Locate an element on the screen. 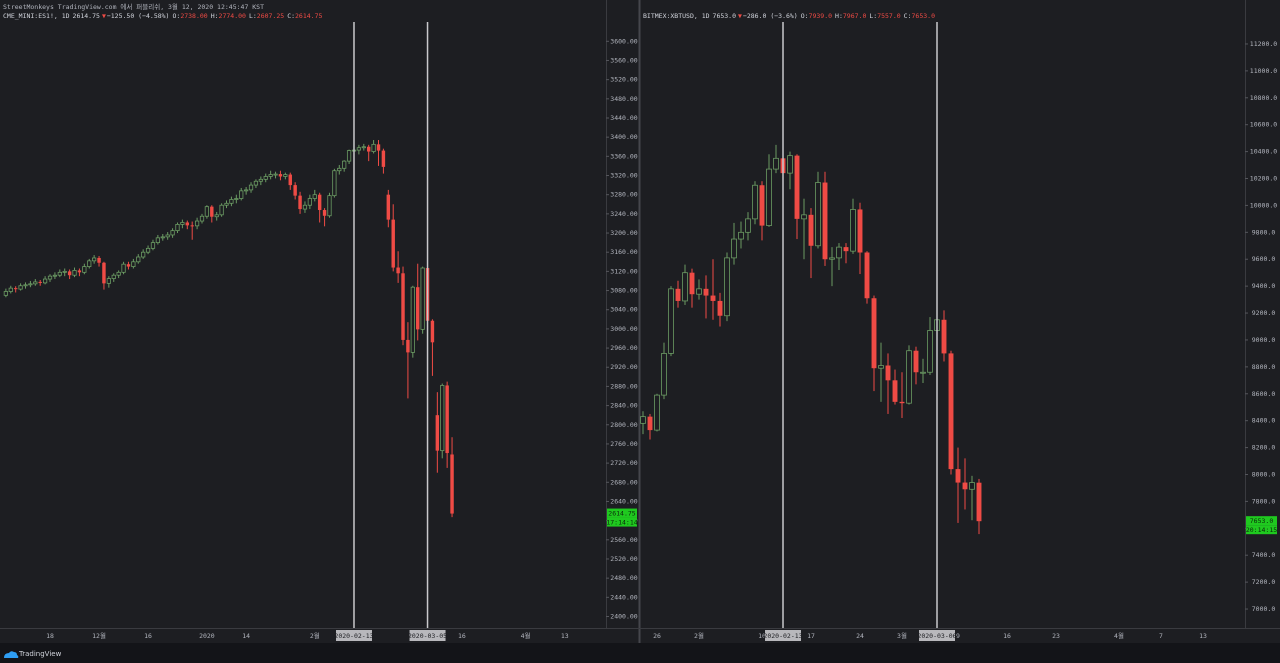  y-tick-label: 3480.00 is located at coordinates (623, 99).